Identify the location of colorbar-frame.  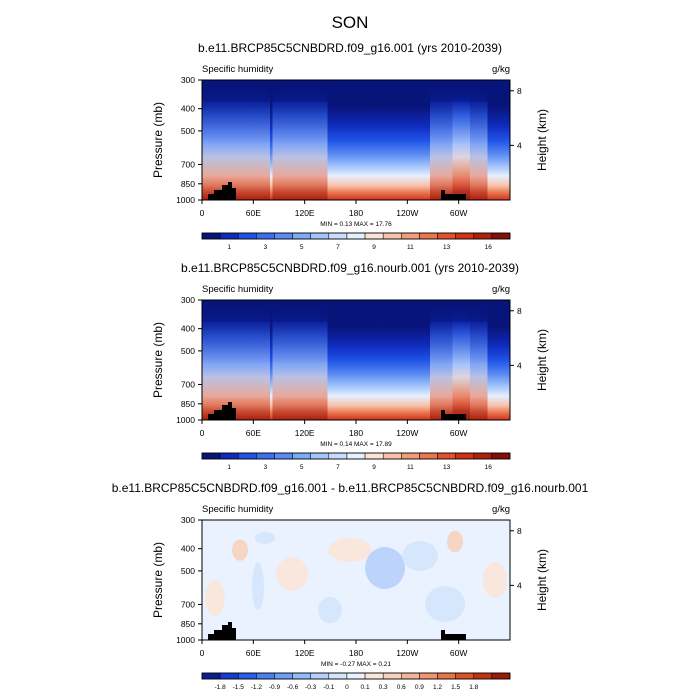
(356, 236).